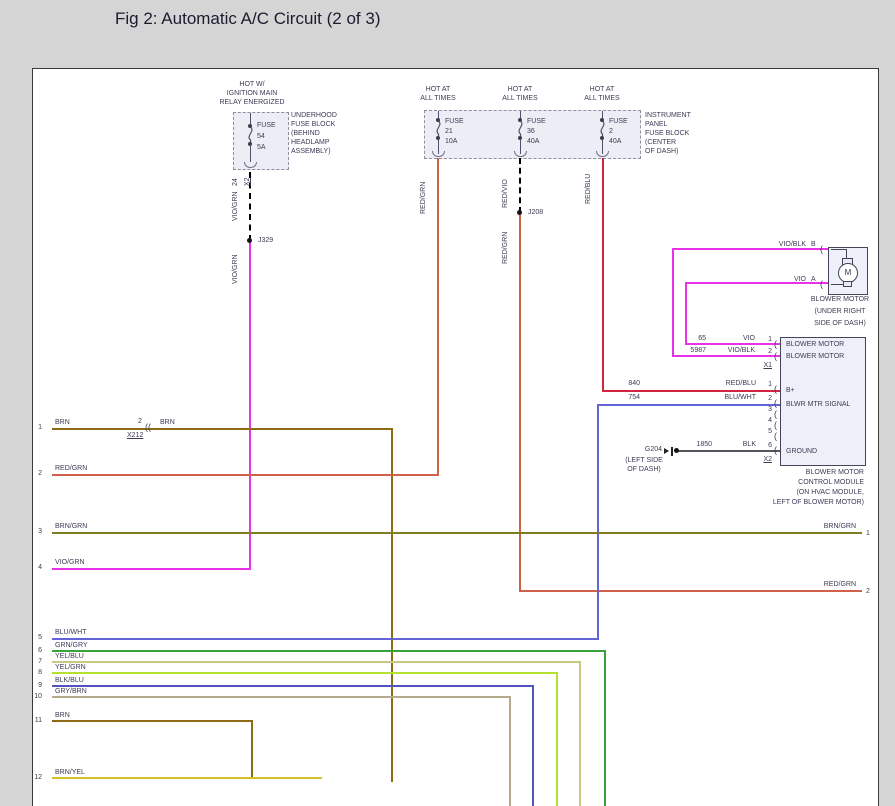  What do you see at coordinates (40, 531) in the screenshot?
I see `row-number: 3` at bounding box center [40, 531].